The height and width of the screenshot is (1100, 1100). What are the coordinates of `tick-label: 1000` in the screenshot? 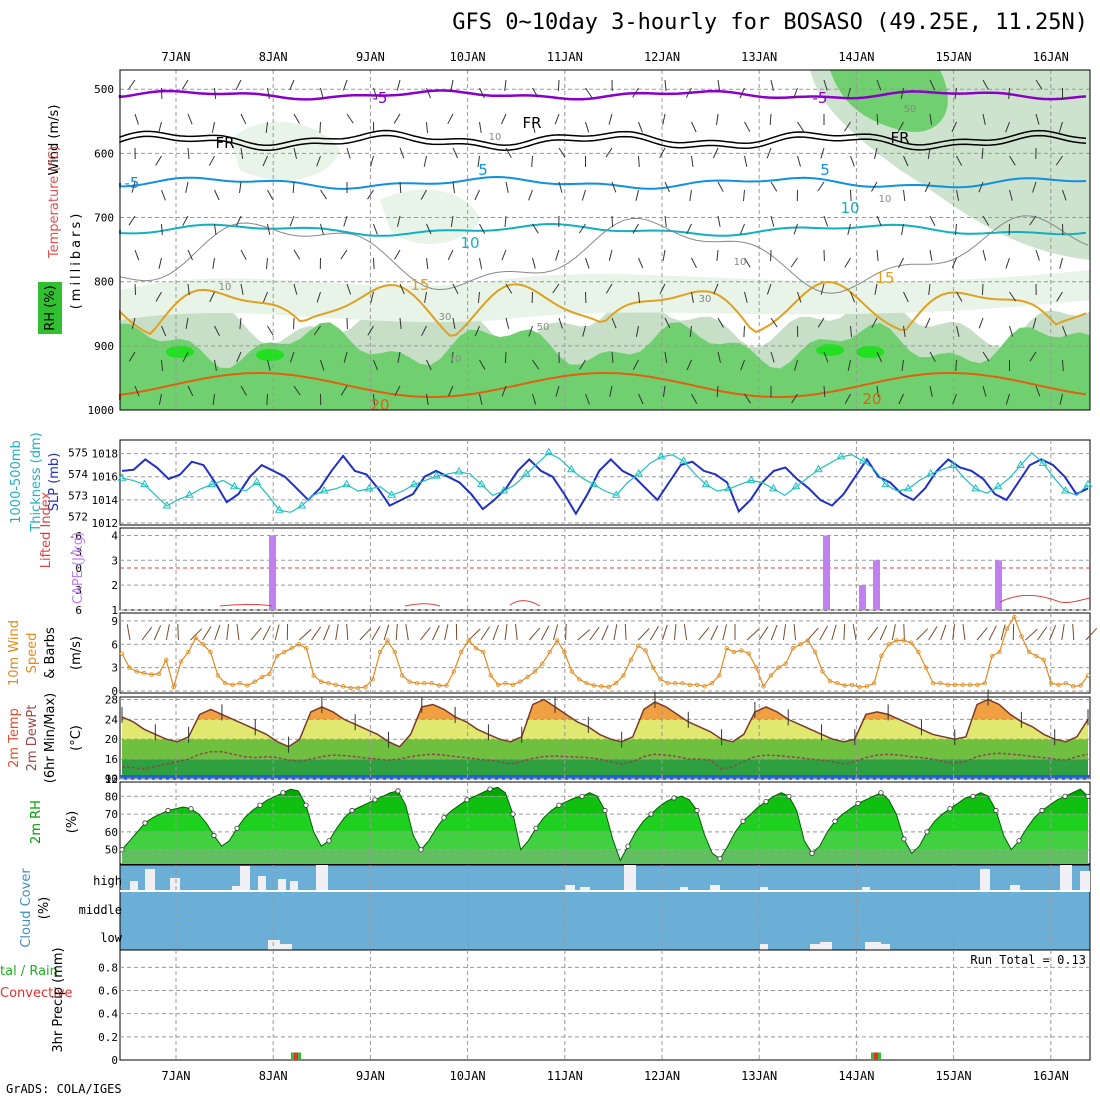 It's located at (101, 410).